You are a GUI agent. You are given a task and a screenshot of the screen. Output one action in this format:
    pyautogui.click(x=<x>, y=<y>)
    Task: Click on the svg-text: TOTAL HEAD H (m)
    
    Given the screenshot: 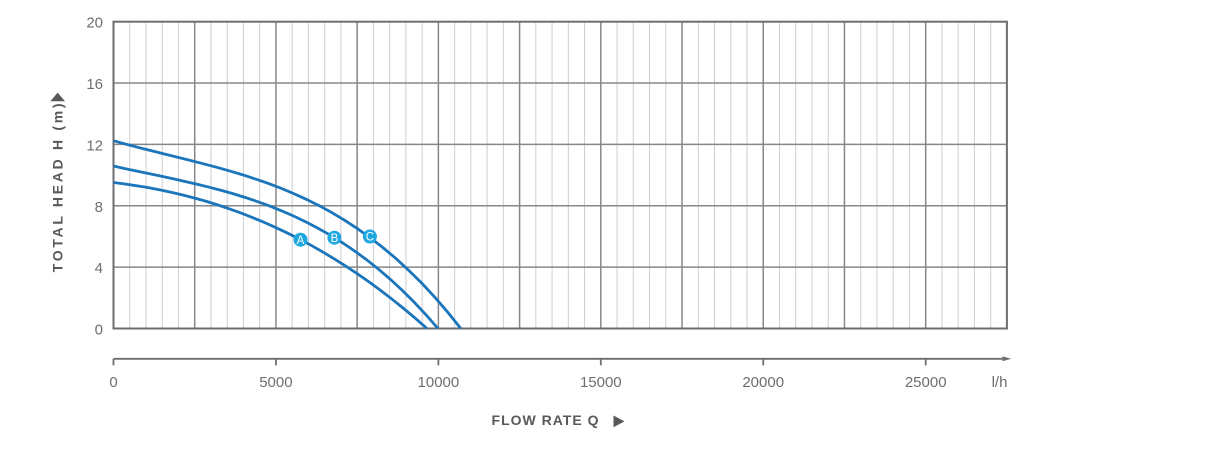 What is the action you would take?
    pyautogui.click(x=58, y=187)
    